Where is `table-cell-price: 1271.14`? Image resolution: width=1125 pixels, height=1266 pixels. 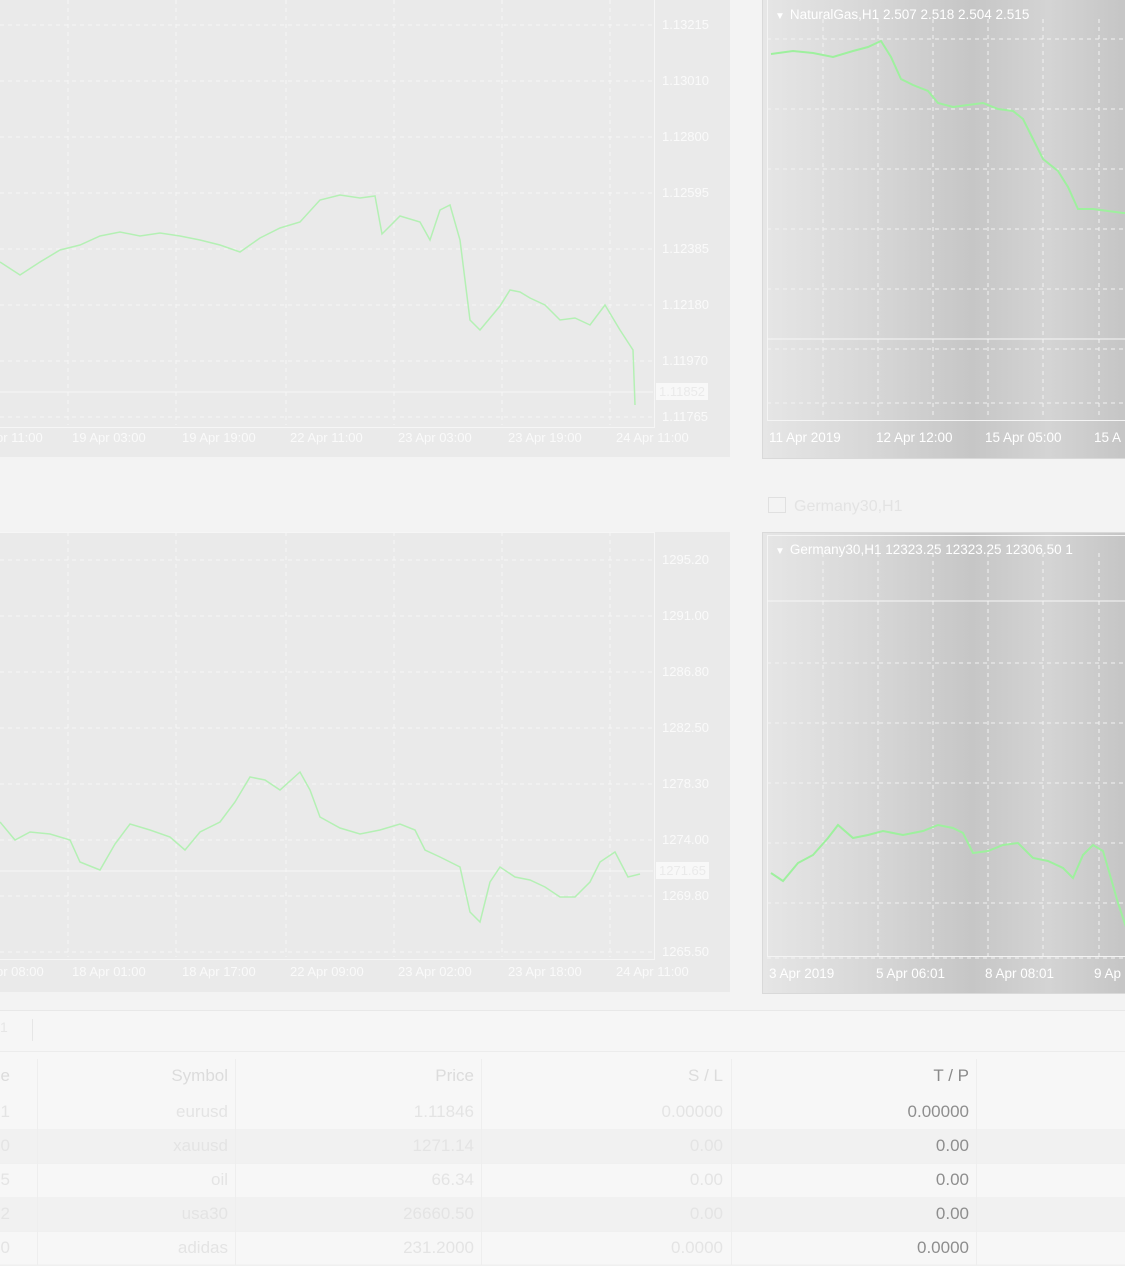 table-cell-price: 1271.14 is located at coordinates (443, 1145).